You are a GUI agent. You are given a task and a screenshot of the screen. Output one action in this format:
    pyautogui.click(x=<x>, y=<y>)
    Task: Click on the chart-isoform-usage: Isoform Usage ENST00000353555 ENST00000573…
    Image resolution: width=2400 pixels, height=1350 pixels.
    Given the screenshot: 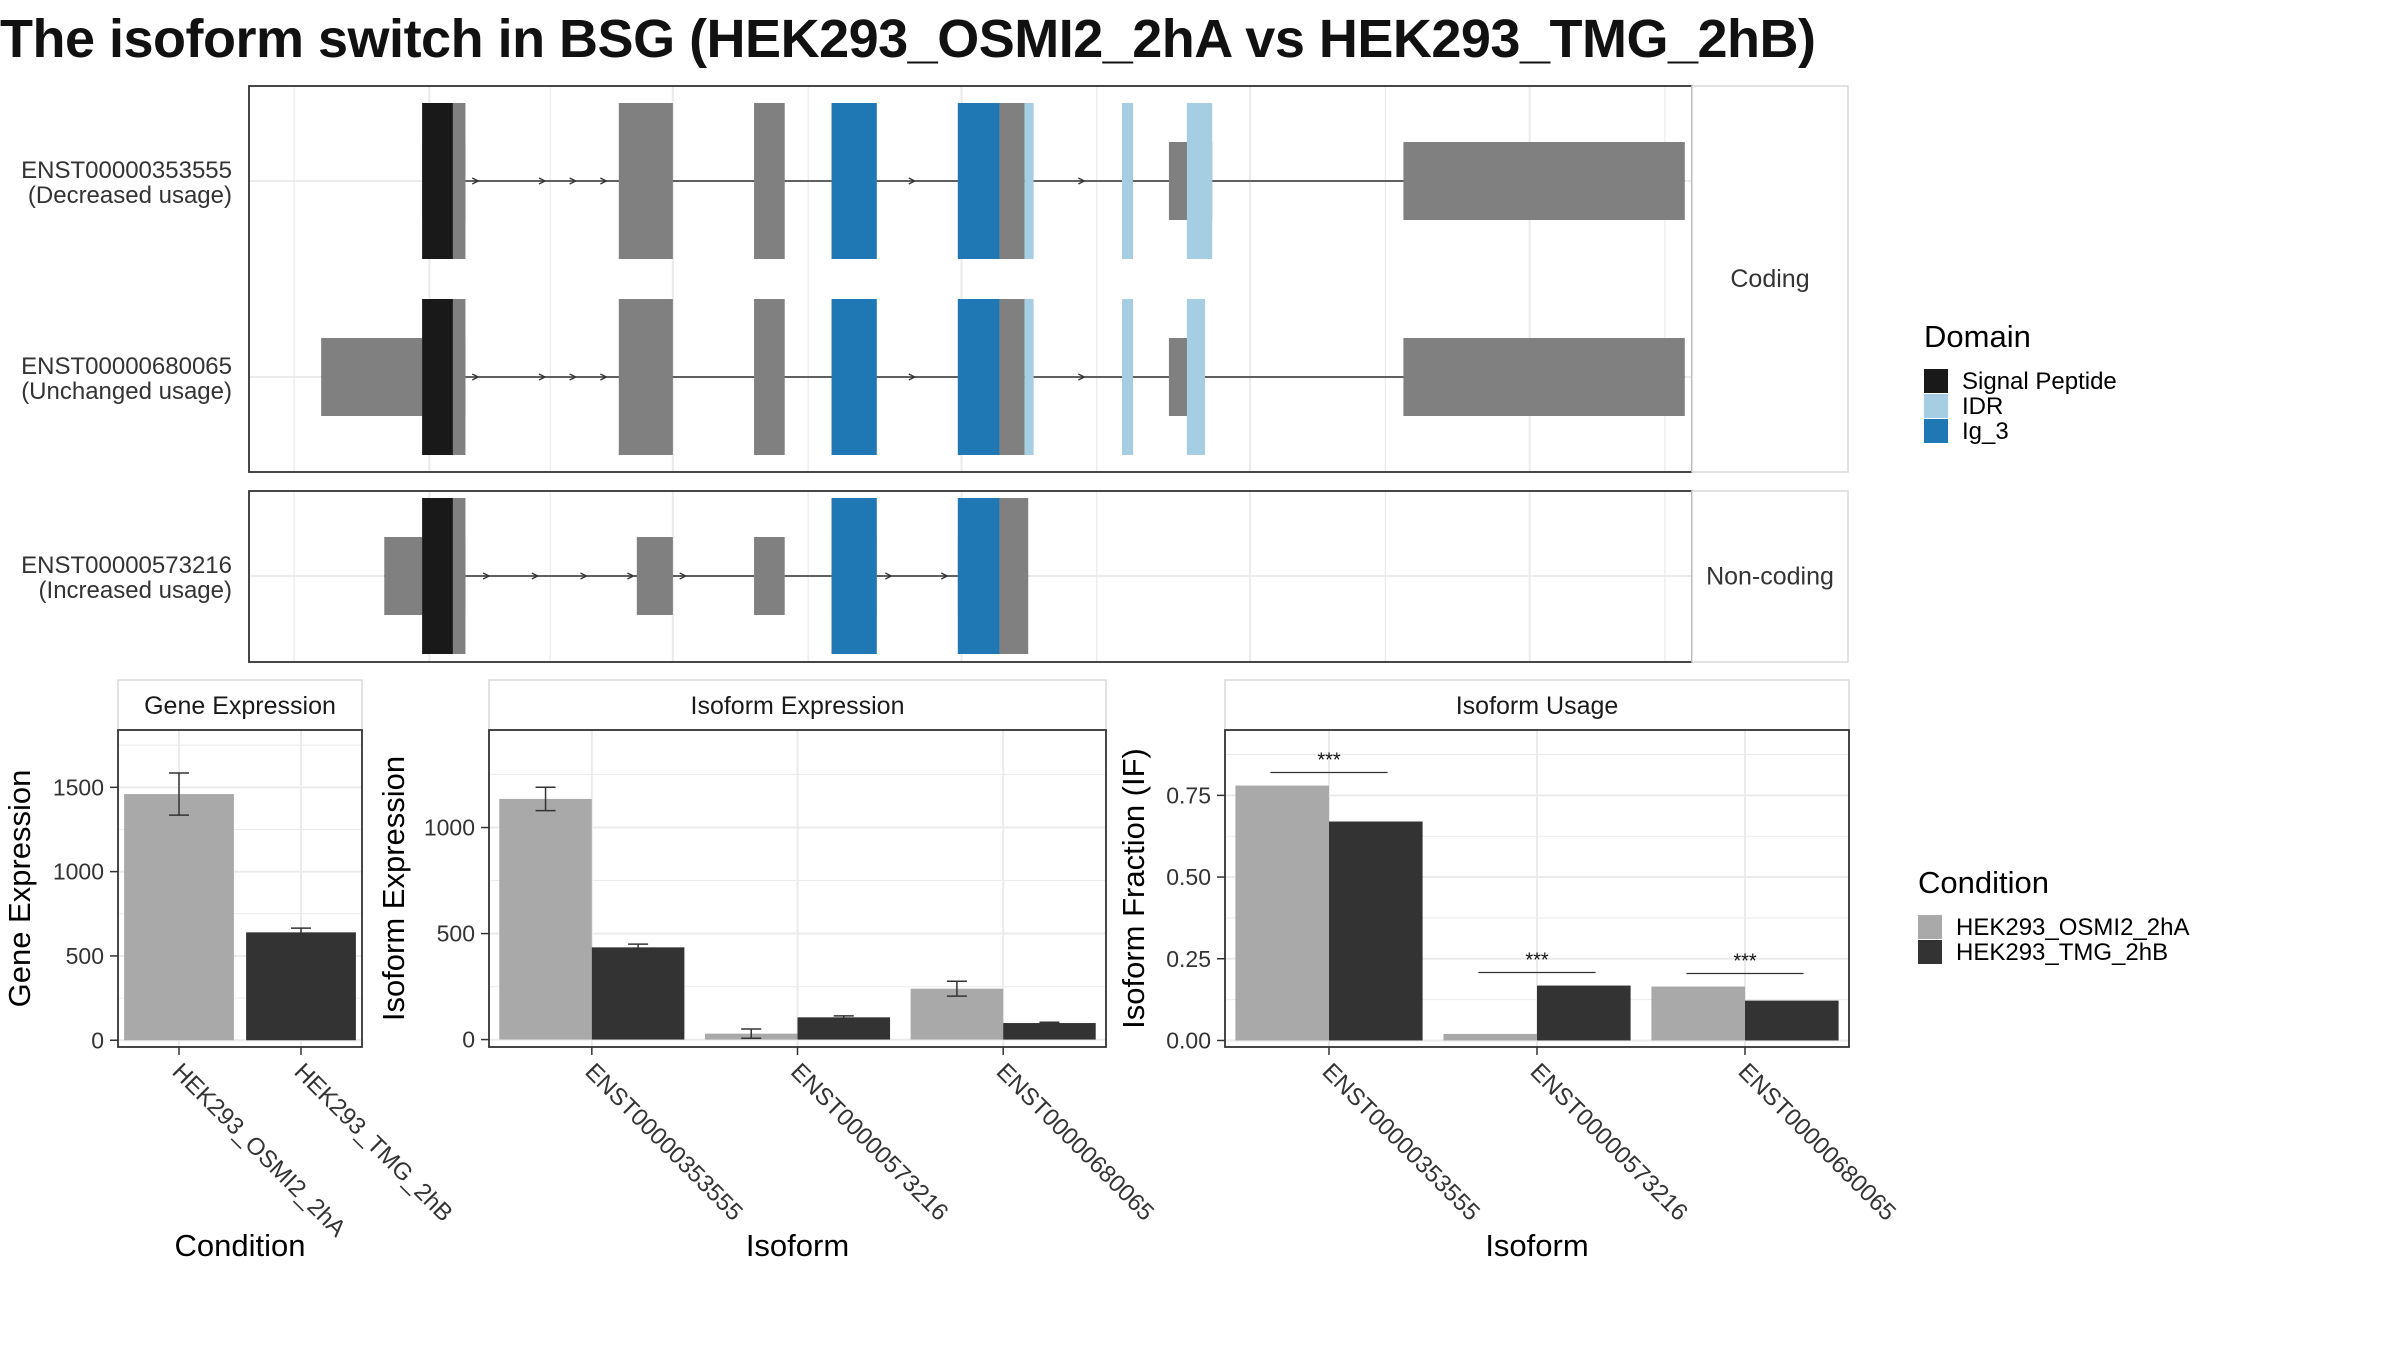 What is the action you would take?
    pyautogui.click(x=1508, y=971)
    